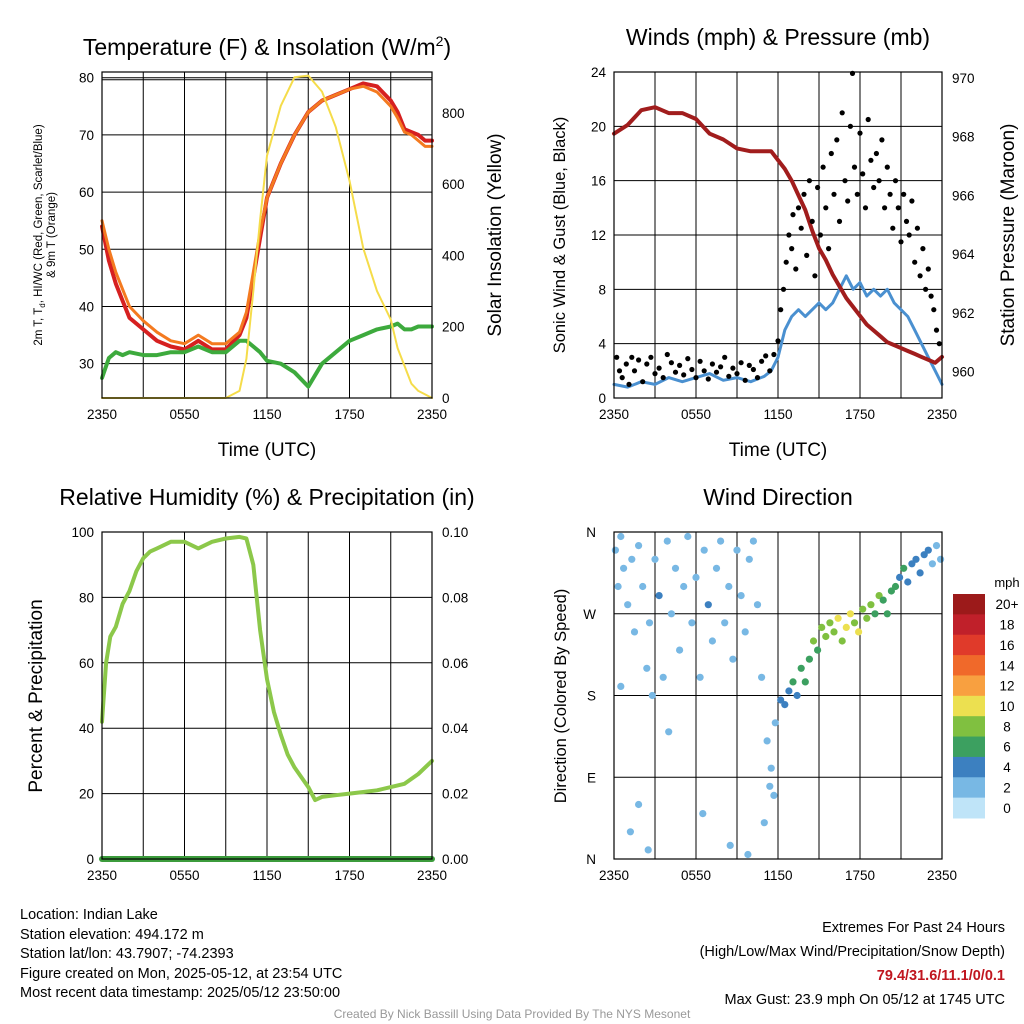  Describe the element at coordinates (267, 668) in the screenshot. I see `series-line-rh` at that location.